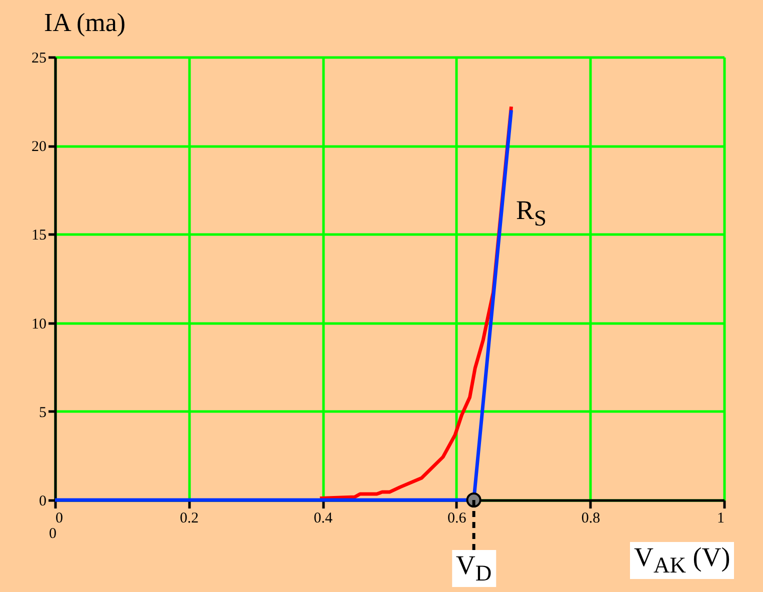 The height and width of the screenshot is (592, 763). Describe the element at coordinates (42, 502) in the screenshot. I see `y-tick-label: 0` at that location.